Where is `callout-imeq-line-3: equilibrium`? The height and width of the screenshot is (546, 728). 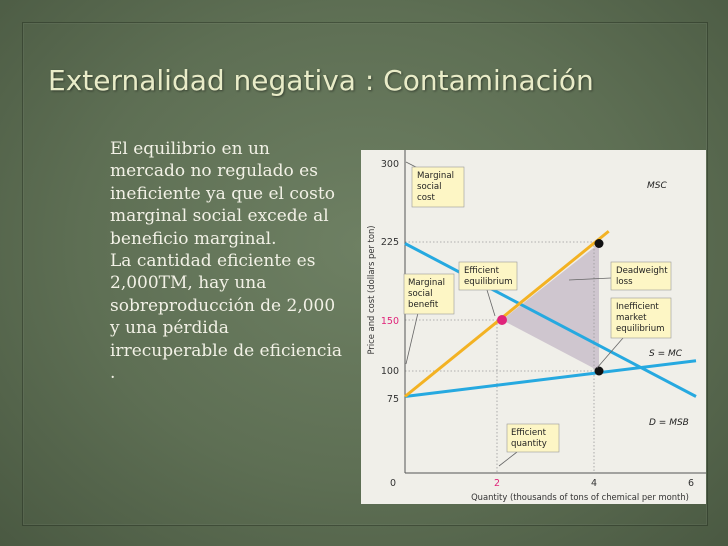
callout-imeq-line-3: equilibrium is located at coordinates (640, 329).